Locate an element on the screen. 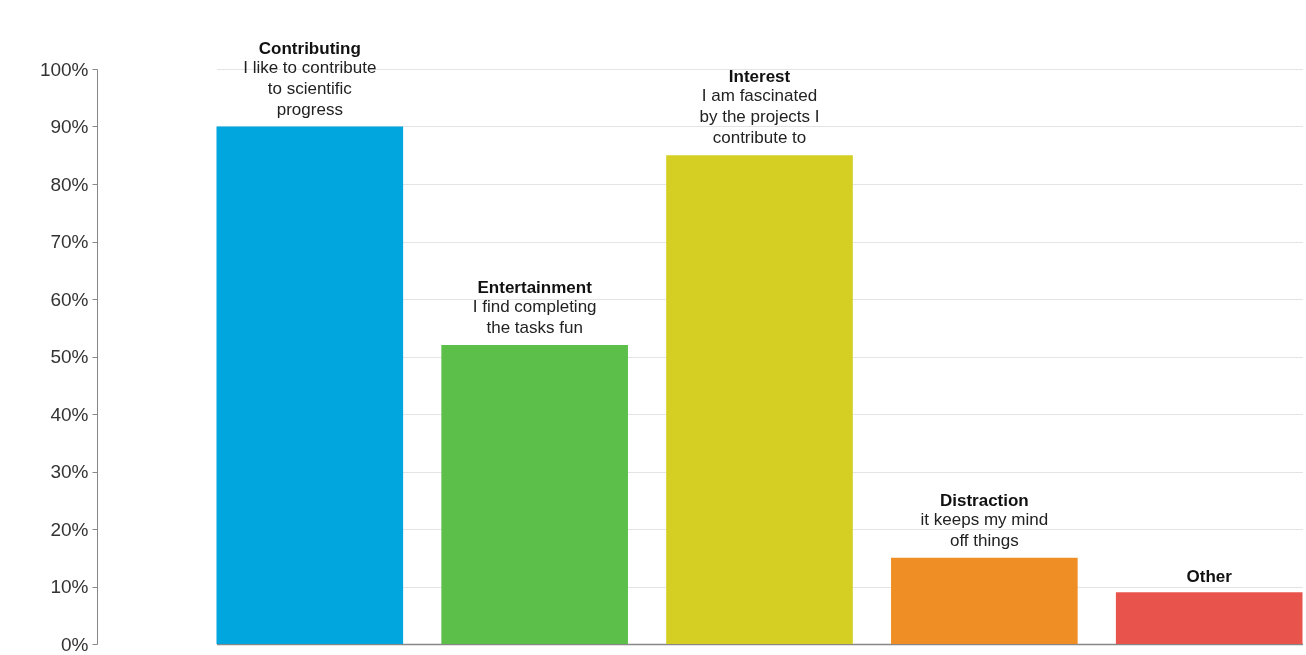 Image resolution: width=1306 pixels, height=655 pixels. y-tick-label: 80% is located at coordinates (69, 184).